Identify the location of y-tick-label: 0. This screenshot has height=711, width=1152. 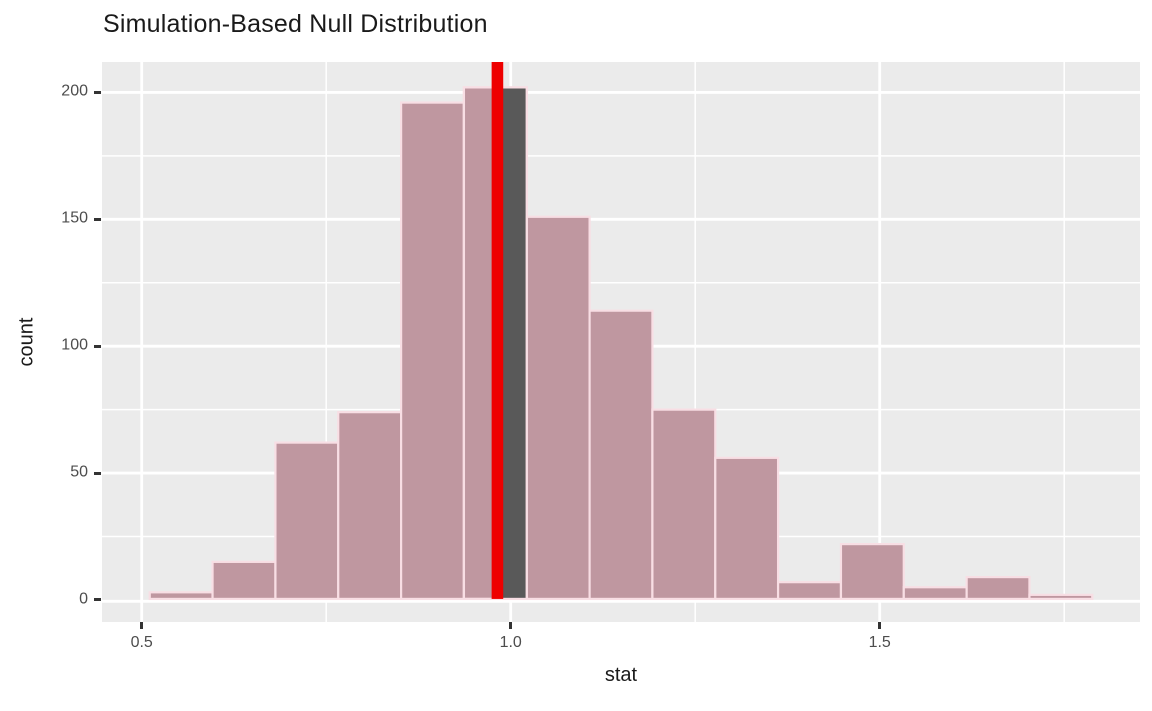
(83, 599).